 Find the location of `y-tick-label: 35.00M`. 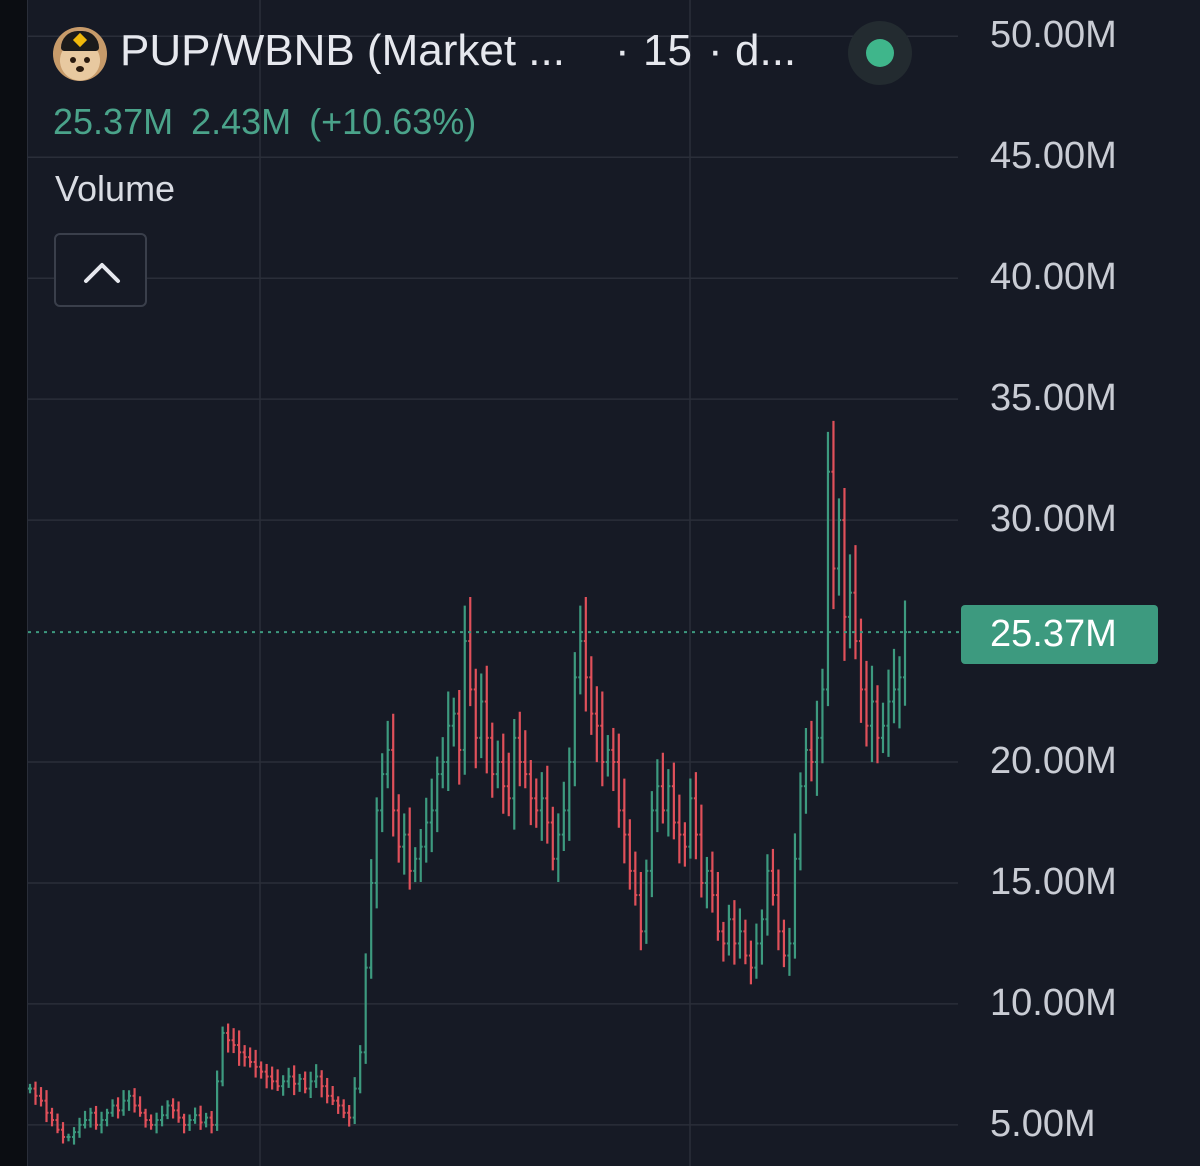

y-tick-label: 35.00M is located at coordinates (1053, 398).